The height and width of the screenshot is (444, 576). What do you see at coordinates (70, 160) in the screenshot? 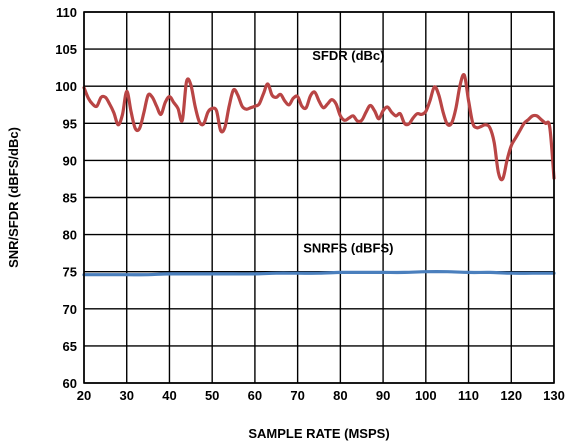
I see `y-tick-label: 90` at bounding box center [70, 160].